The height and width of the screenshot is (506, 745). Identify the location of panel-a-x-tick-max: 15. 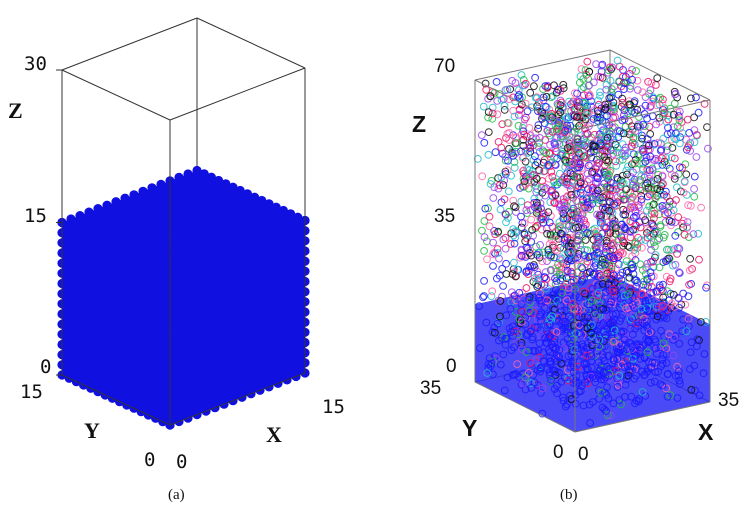
(333, 407).